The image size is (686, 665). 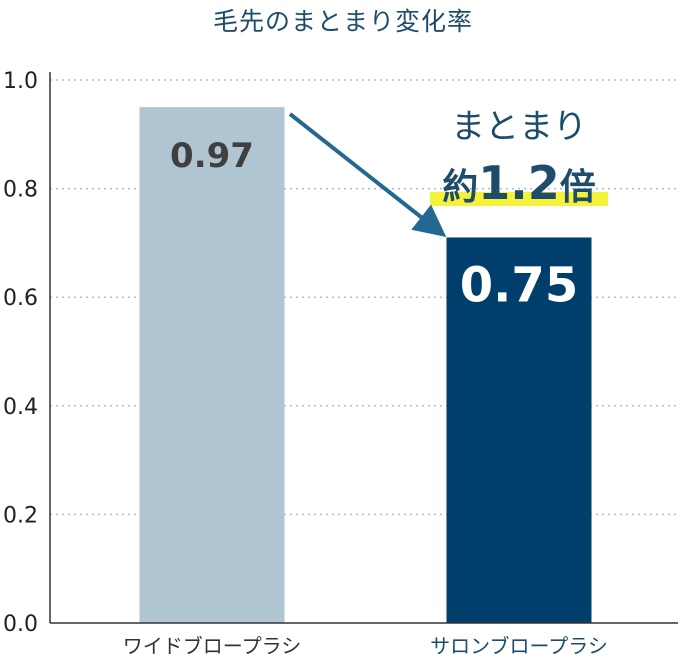 I want to click on y-tick-label: 0.8, so click(x=20, y=190).